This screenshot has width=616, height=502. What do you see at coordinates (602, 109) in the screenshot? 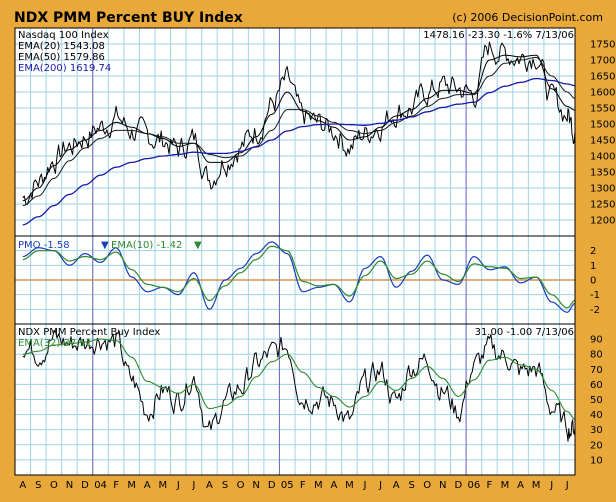
I see `price-ytick-label: 1550` at bounding box center [602, 109].